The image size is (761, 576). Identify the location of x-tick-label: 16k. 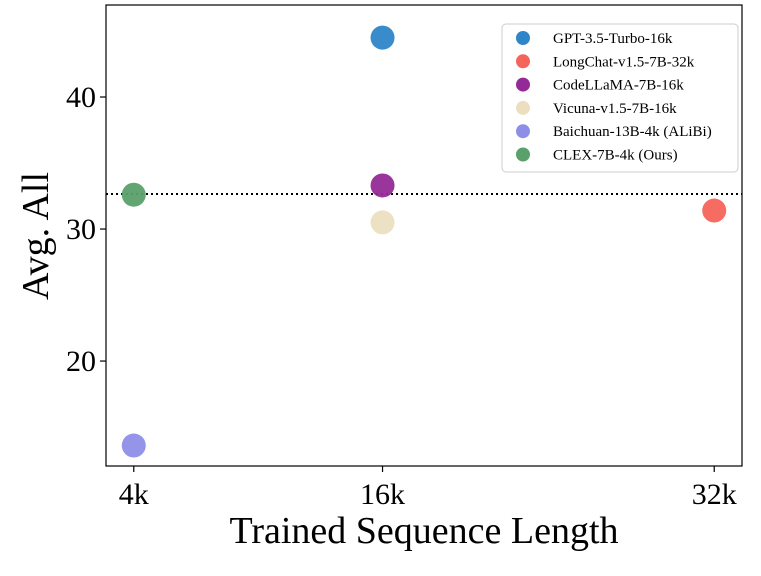
(382, 494).